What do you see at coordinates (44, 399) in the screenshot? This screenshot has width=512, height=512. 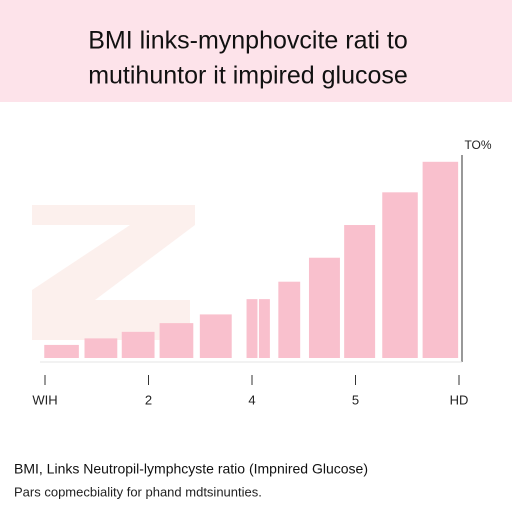 I see `x-tick-label: WIH` at bounding box center [44, 399].